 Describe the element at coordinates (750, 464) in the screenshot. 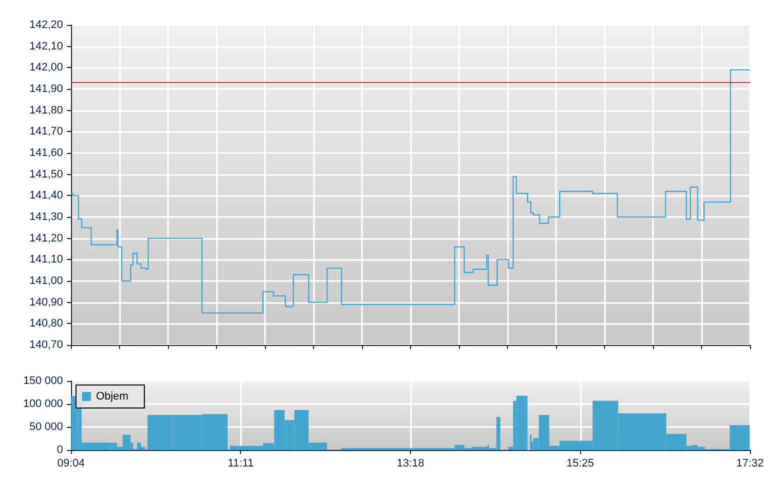

I see `x-tick-label: 17:32` at that location.